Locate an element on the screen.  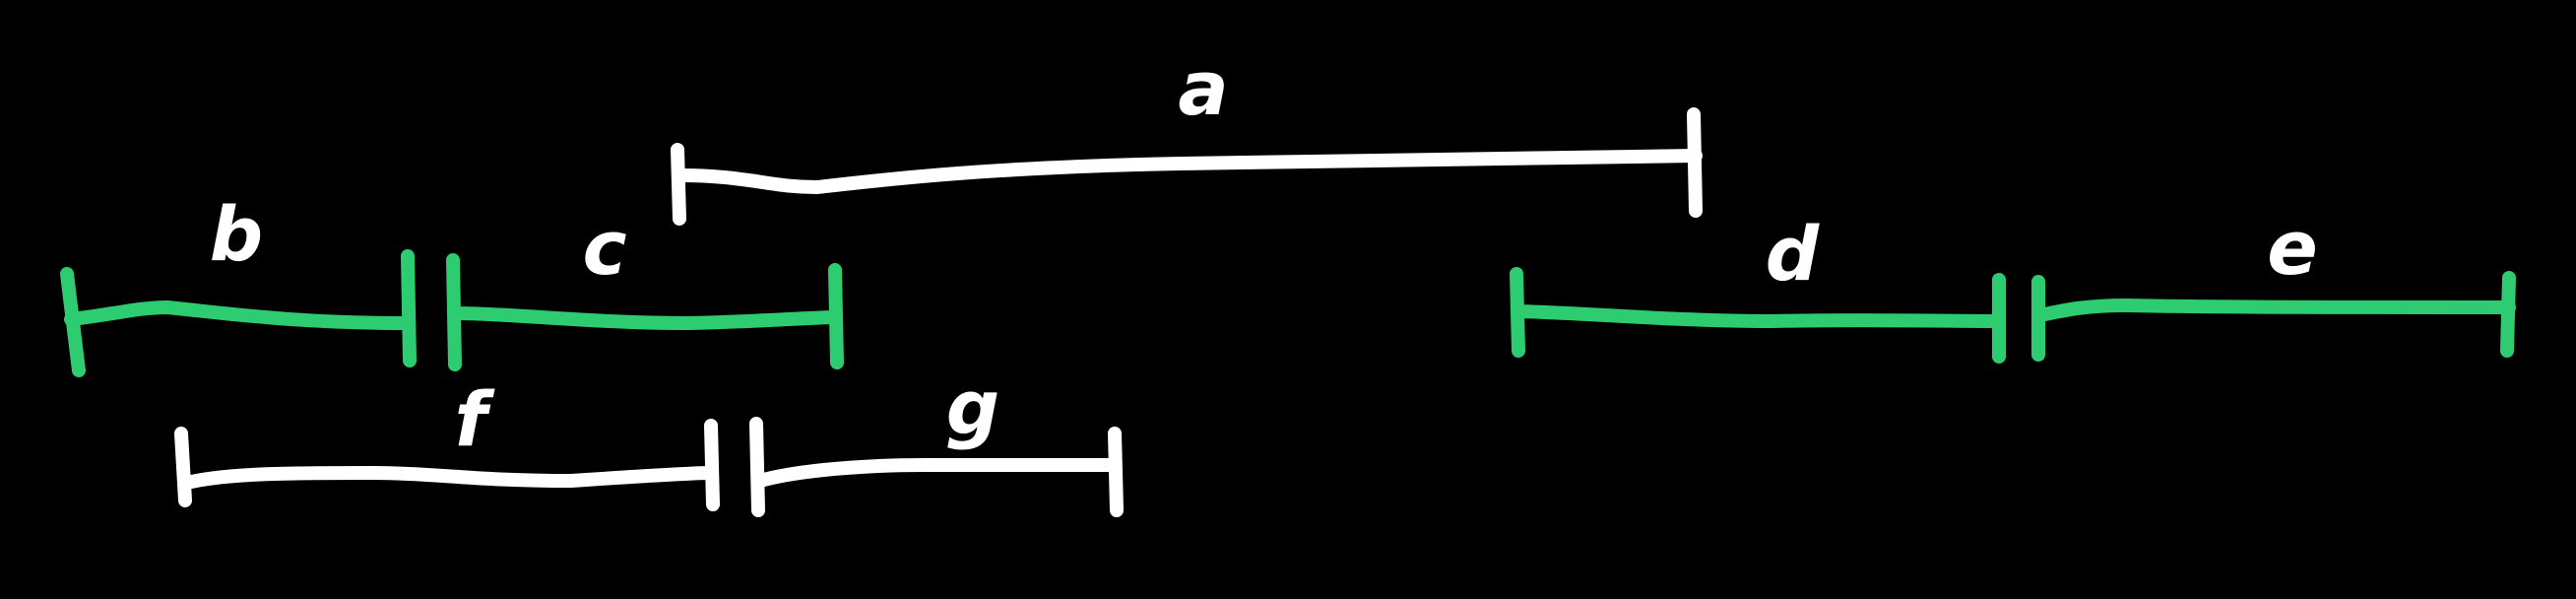
segment-a-start-tick is located at coordinates (678, 184).